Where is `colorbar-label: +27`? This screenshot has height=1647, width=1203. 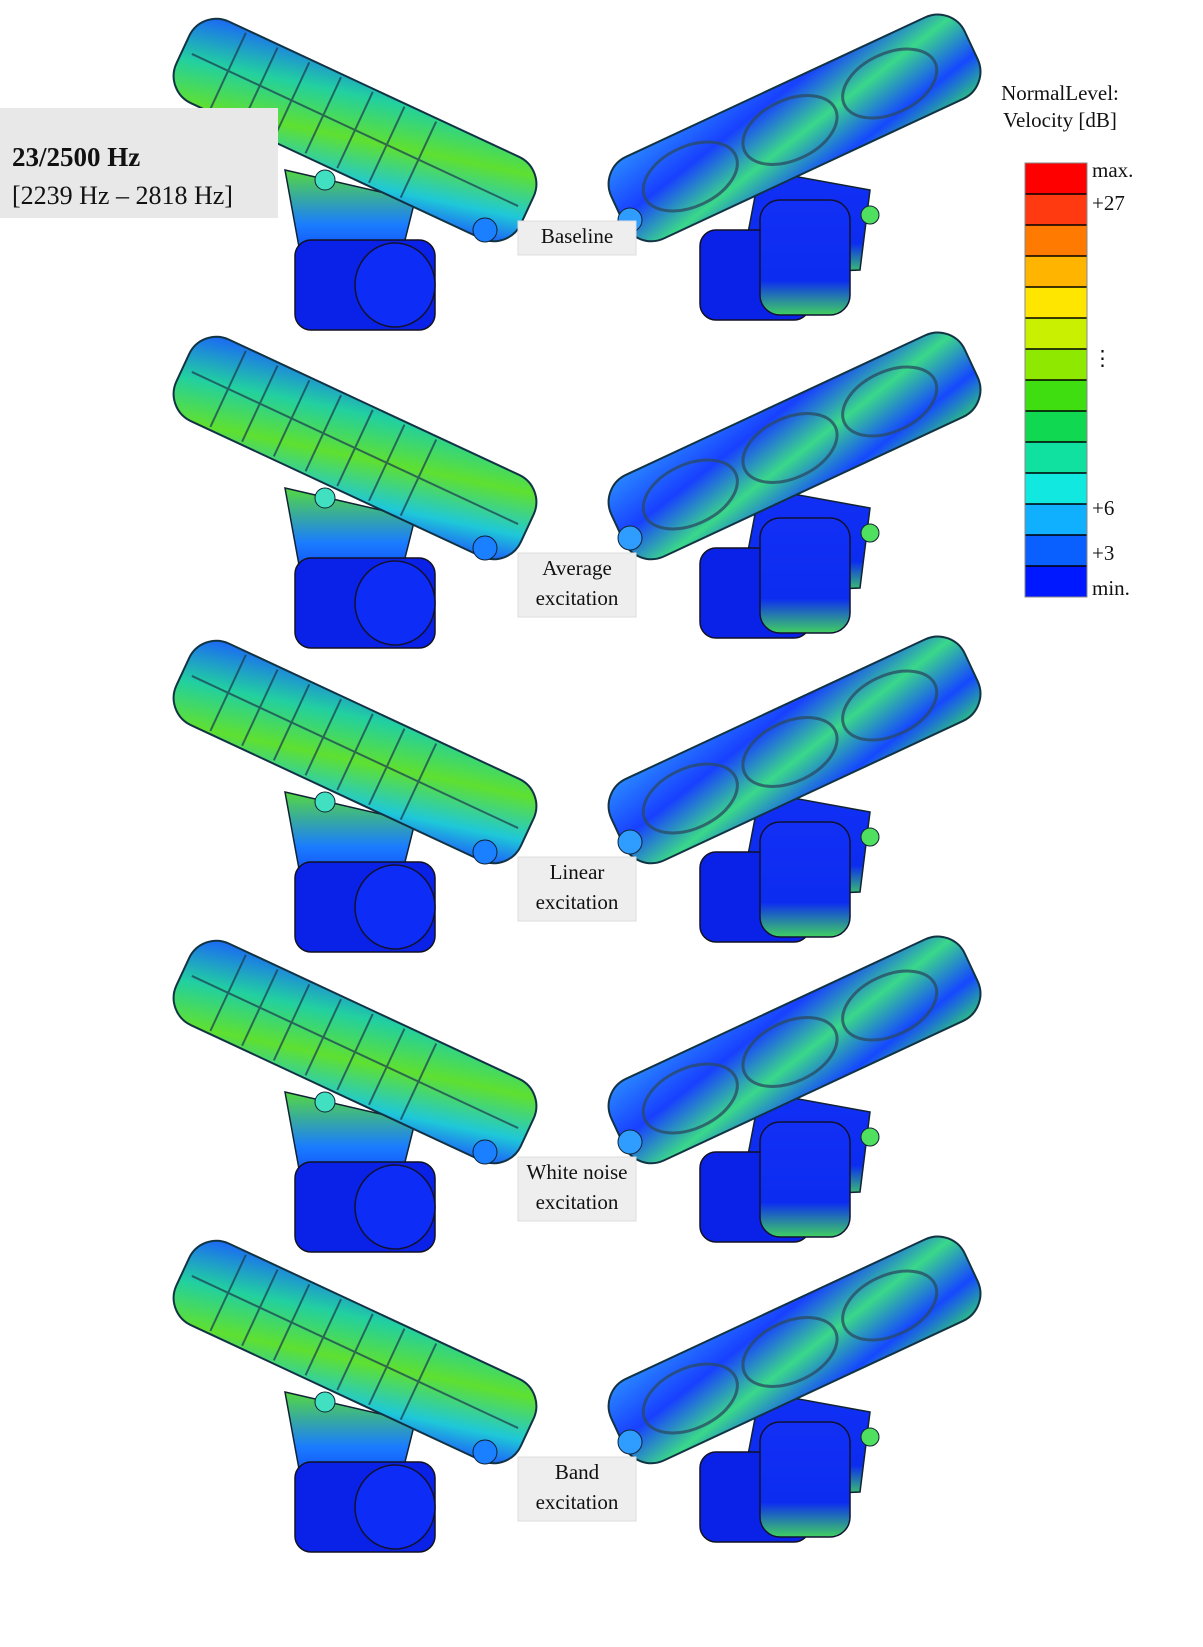
colorbar-label: +27 is located at coordinates (1108, 203).